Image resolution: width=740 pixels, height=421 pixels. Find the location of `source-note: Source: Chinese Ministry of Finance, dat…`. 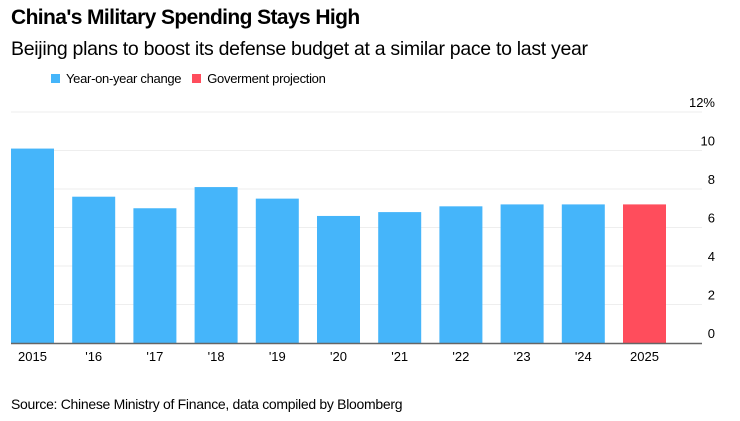

source-note: Source: Chinese Ministry of Finance, dat… is located at coordinates (207, 404).